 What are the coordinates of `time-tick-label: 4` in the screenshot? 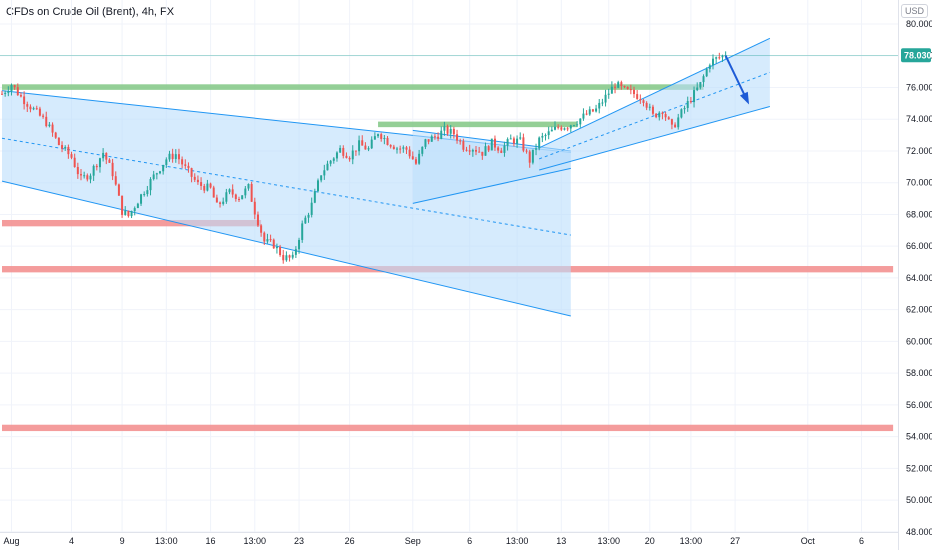 It's located at (71, 541).